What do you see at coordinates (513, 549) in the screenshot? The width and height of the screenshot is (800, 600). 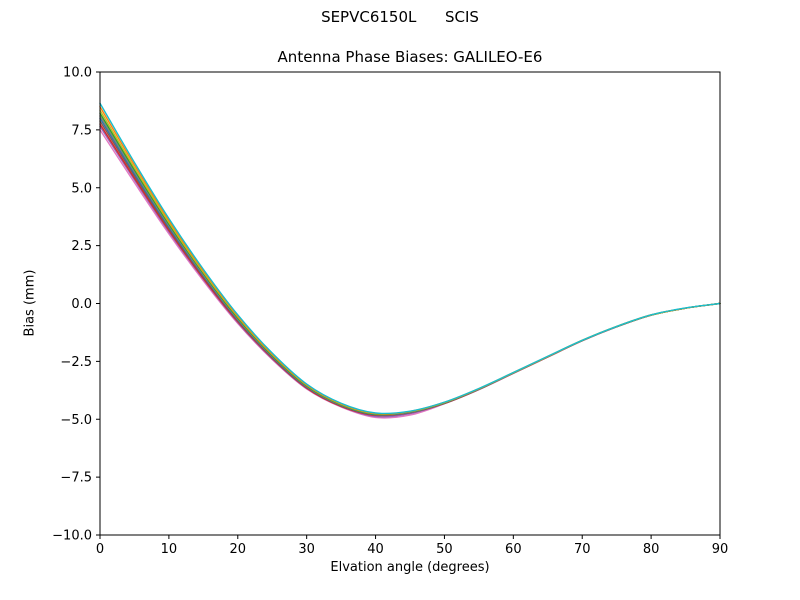 I see `x-tick-label: 60` at bounding box center [513, 549].